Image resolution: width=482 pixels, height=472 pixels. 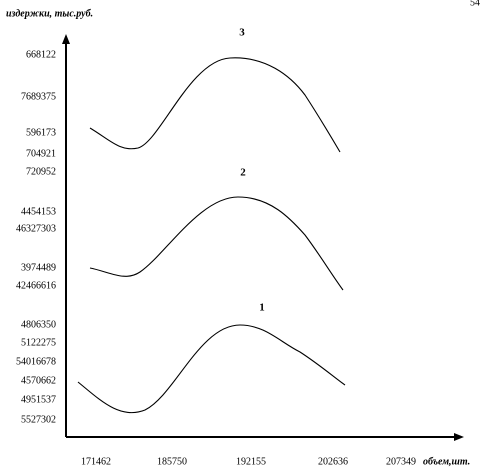 I want to click on y-label: 720952, so click(x=41, y=171).